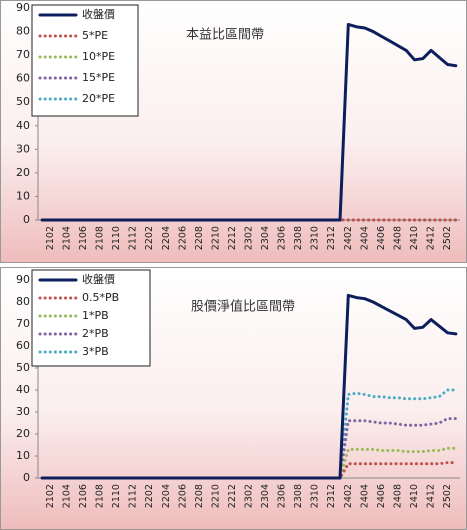 The image size is (467, 530). What do you see at coordinates (95, 351) in the screenshot?
I see `legend-label: 3*PB` at bounding box center [95, 351].